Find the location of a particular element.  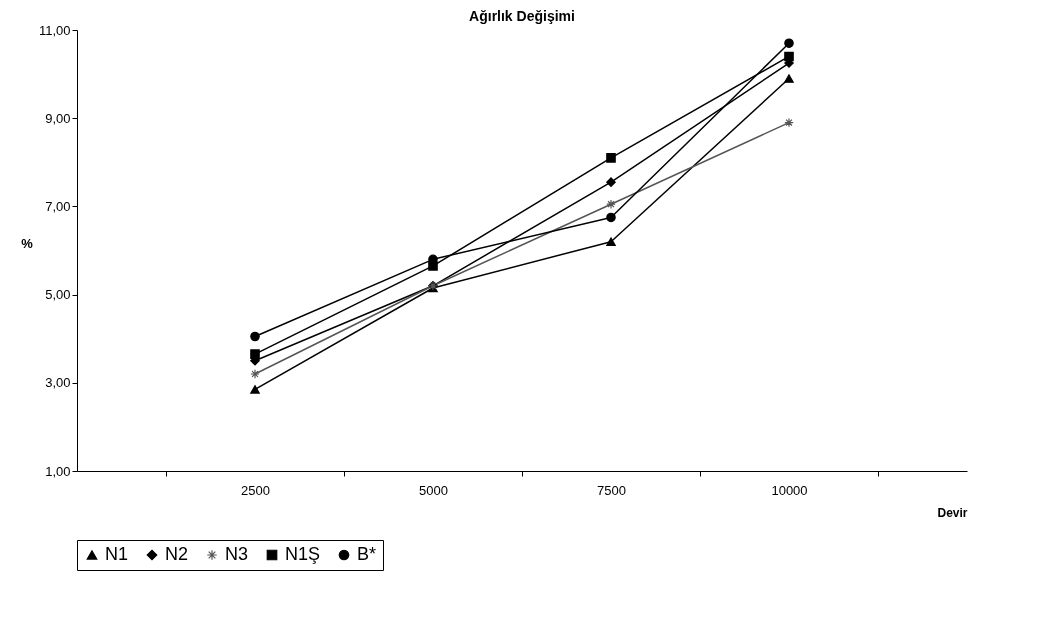

y-tick-label: 9,00 is located at coordinates (58, 118).